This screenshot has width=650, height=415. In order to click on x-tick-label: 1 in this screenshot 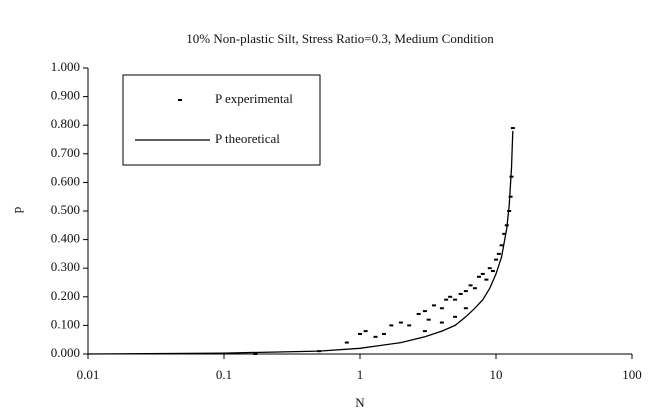, I will do `click(360, 374)`.